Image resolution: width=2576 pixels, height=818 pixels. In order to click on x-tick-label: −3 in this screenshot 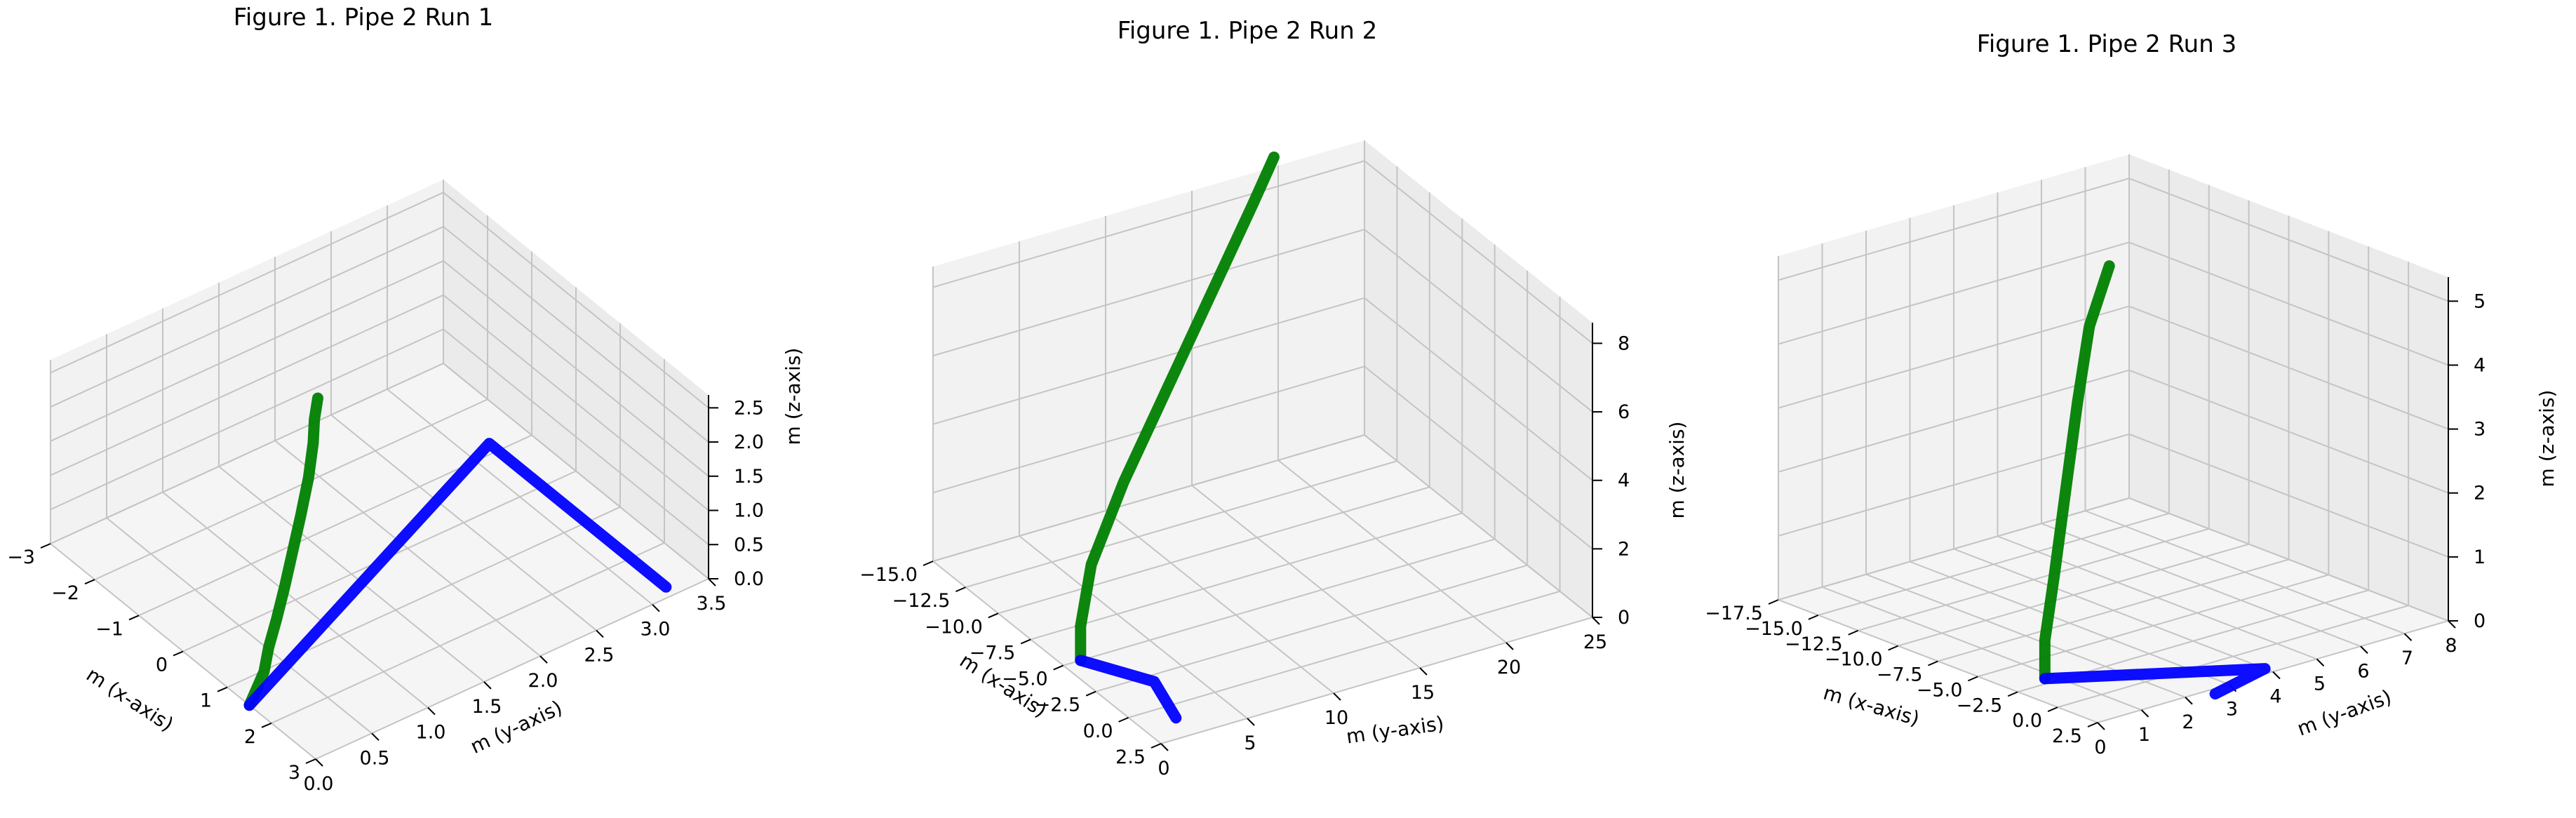, I will do `click(21, 557)`.